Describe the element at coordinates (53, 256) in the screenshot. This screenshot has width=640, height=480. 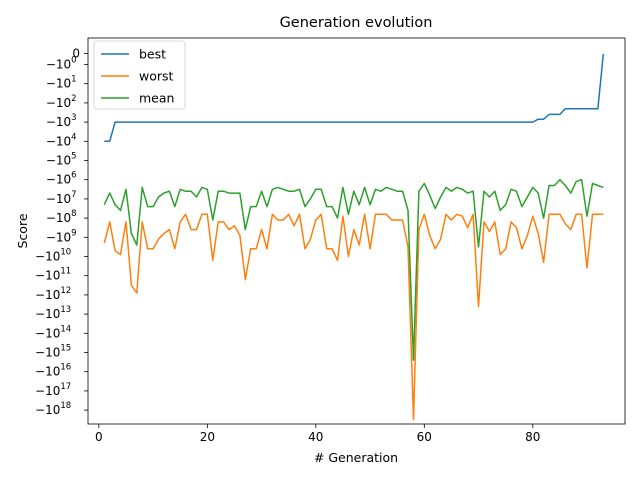
I see `y-tick-label: −1010` at that location.